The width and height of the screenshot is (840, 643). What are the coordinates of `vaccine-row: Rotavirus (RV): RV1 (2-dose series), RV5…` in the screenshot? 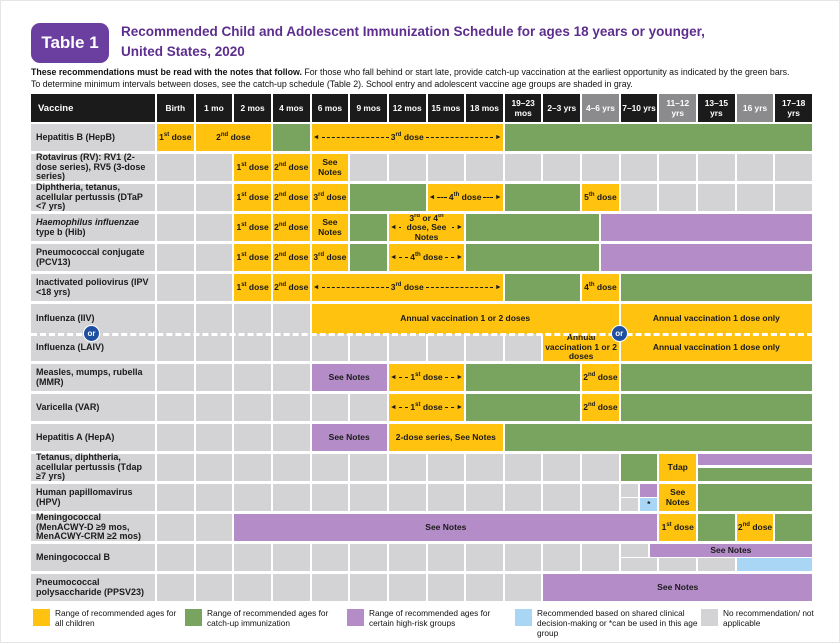 It's located at (422, 166).